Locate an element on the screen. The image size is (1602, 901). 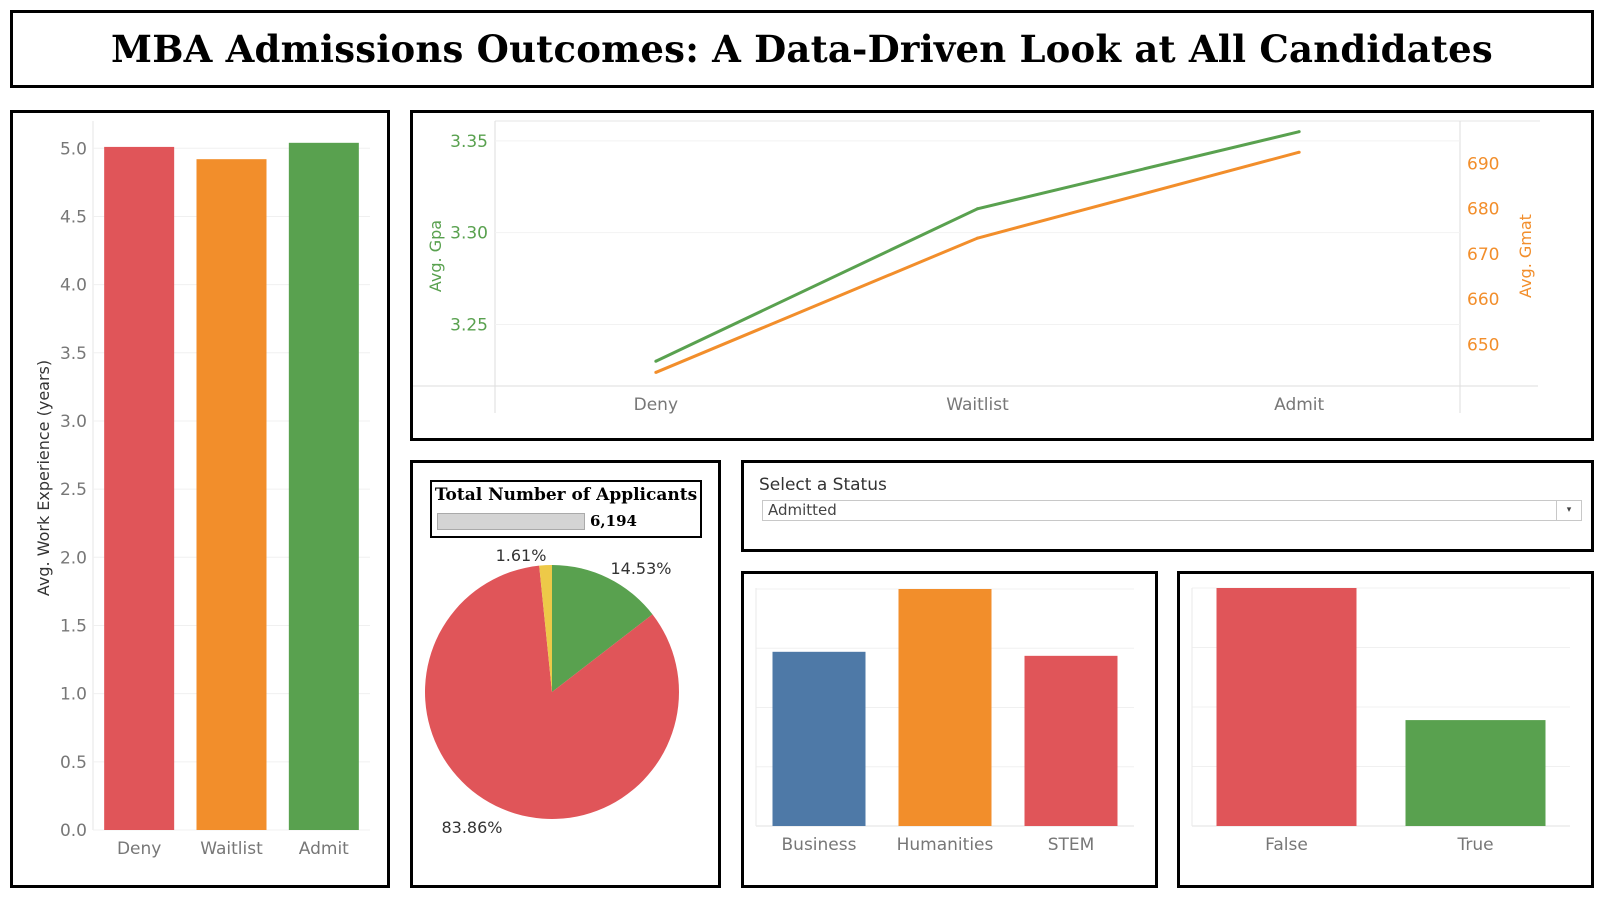
chevron-down-icon: ▾ is located at coordinates (1568, 510).